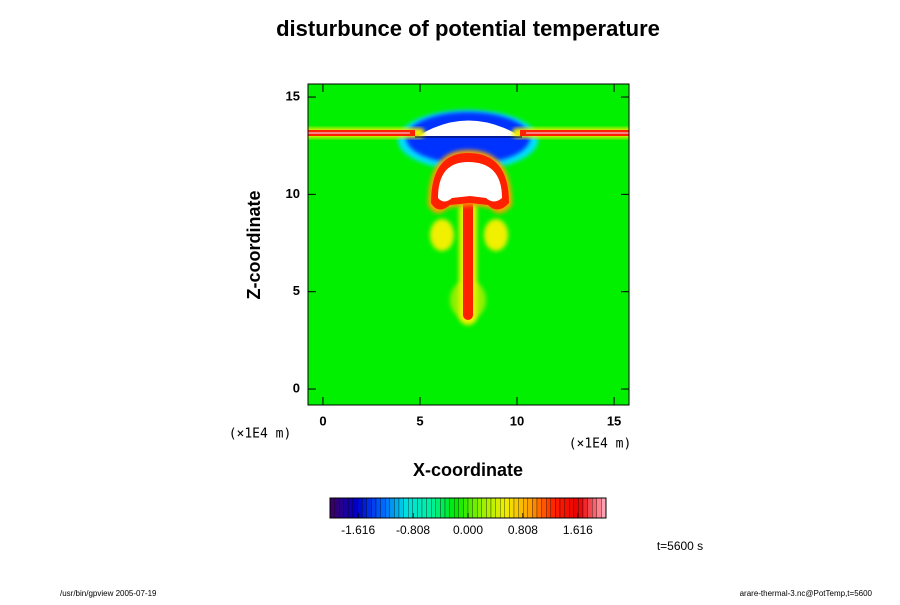 This screenshot has width=900, height=605. What do you see at coordinates (260, 434) in the screenshot?
I see `y-unit: (×1E4 m)` at bounding box center [260, 434].